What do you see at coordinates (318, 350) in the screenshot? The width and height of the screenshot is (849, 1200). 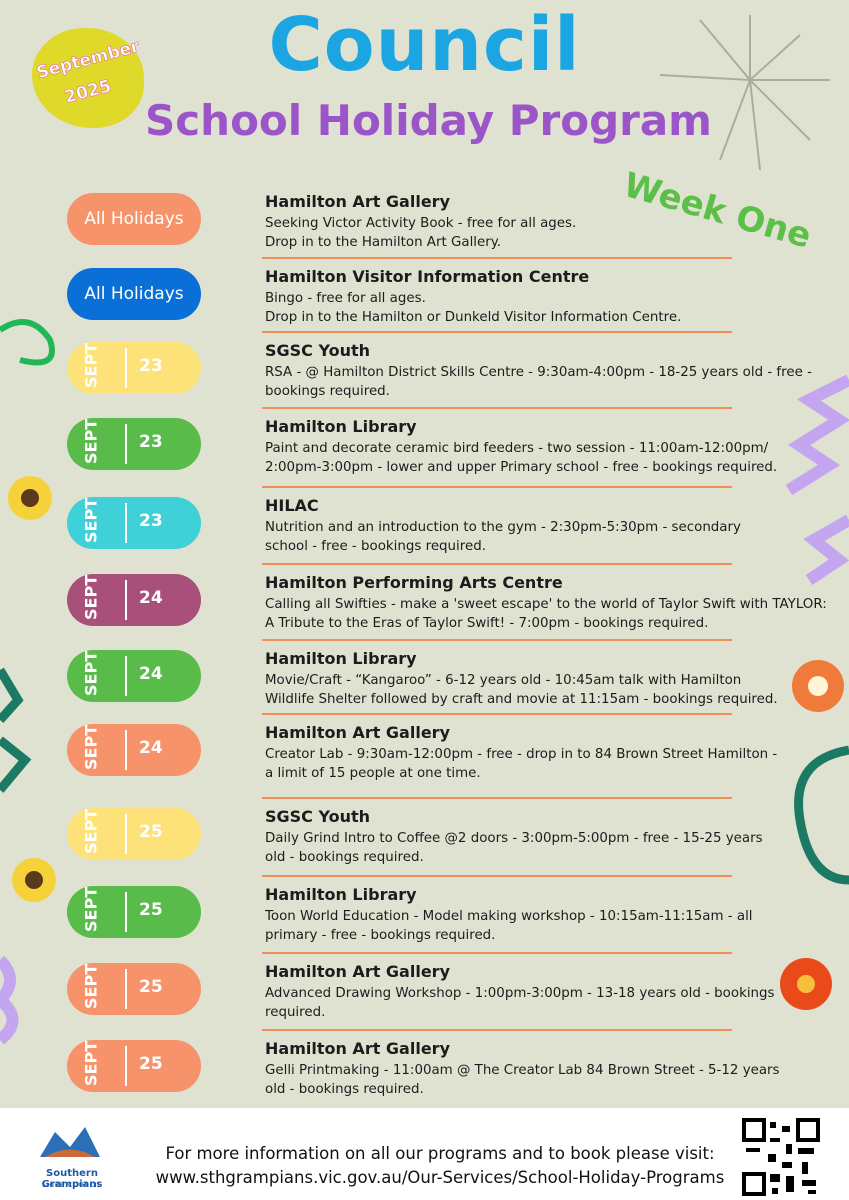 I see `venue: SGSC Youth` at bounding box center [318, 350].